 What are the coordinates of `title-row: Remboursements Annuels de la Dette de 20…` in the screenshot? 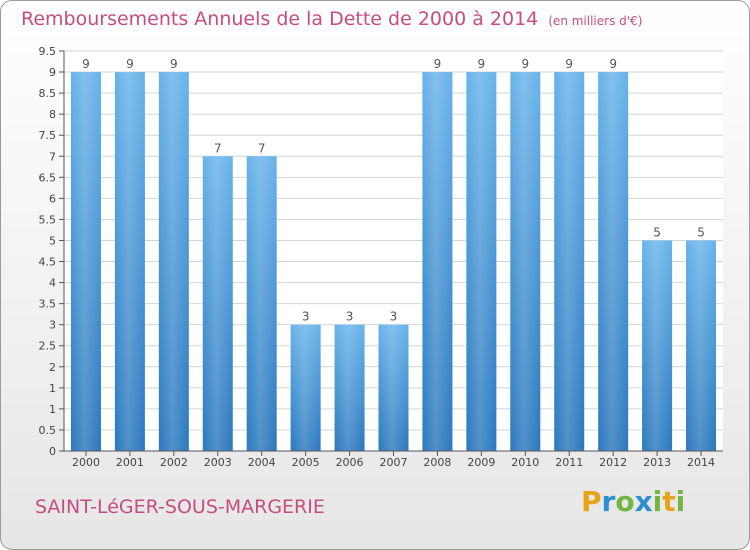 It's located at (331, 19).